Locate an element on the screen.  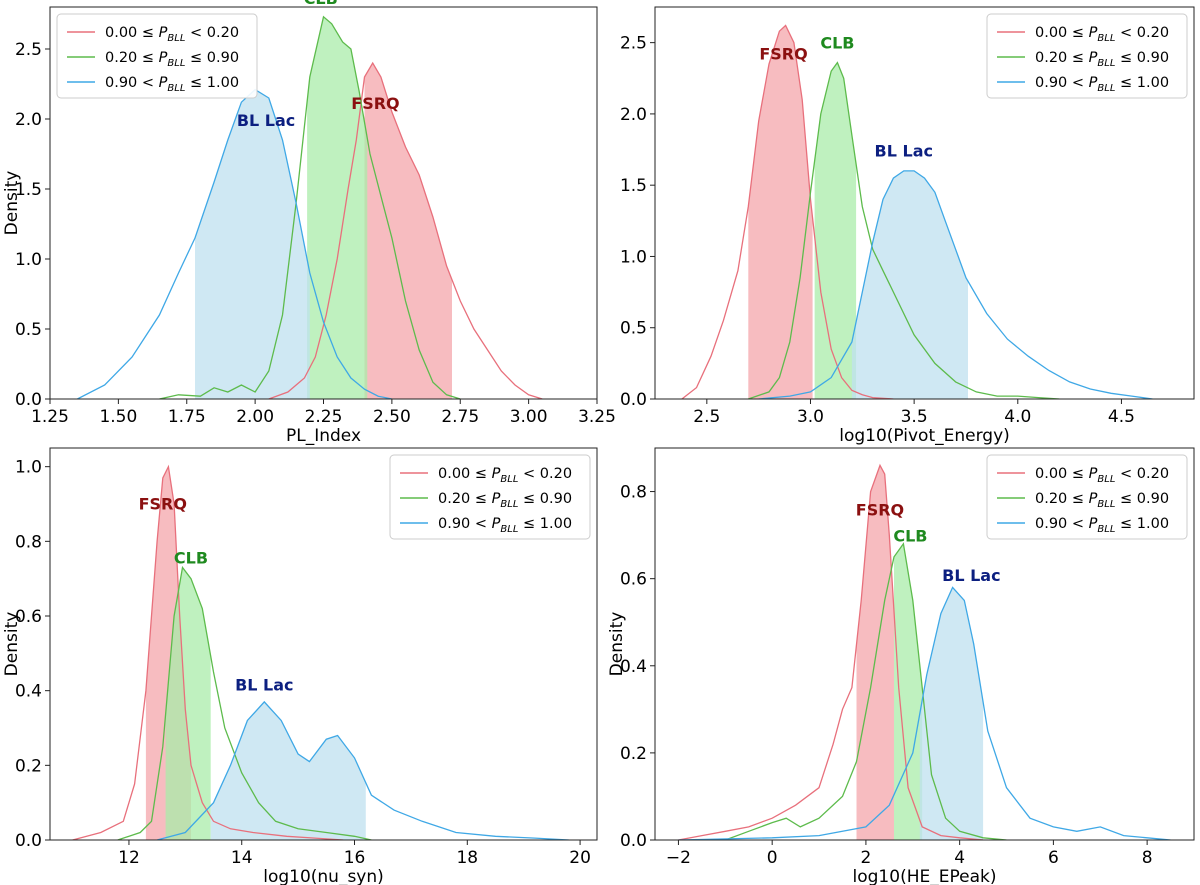
legend-entry-suffix: ≤ 1.00 is located at coordinates (1142, 524).